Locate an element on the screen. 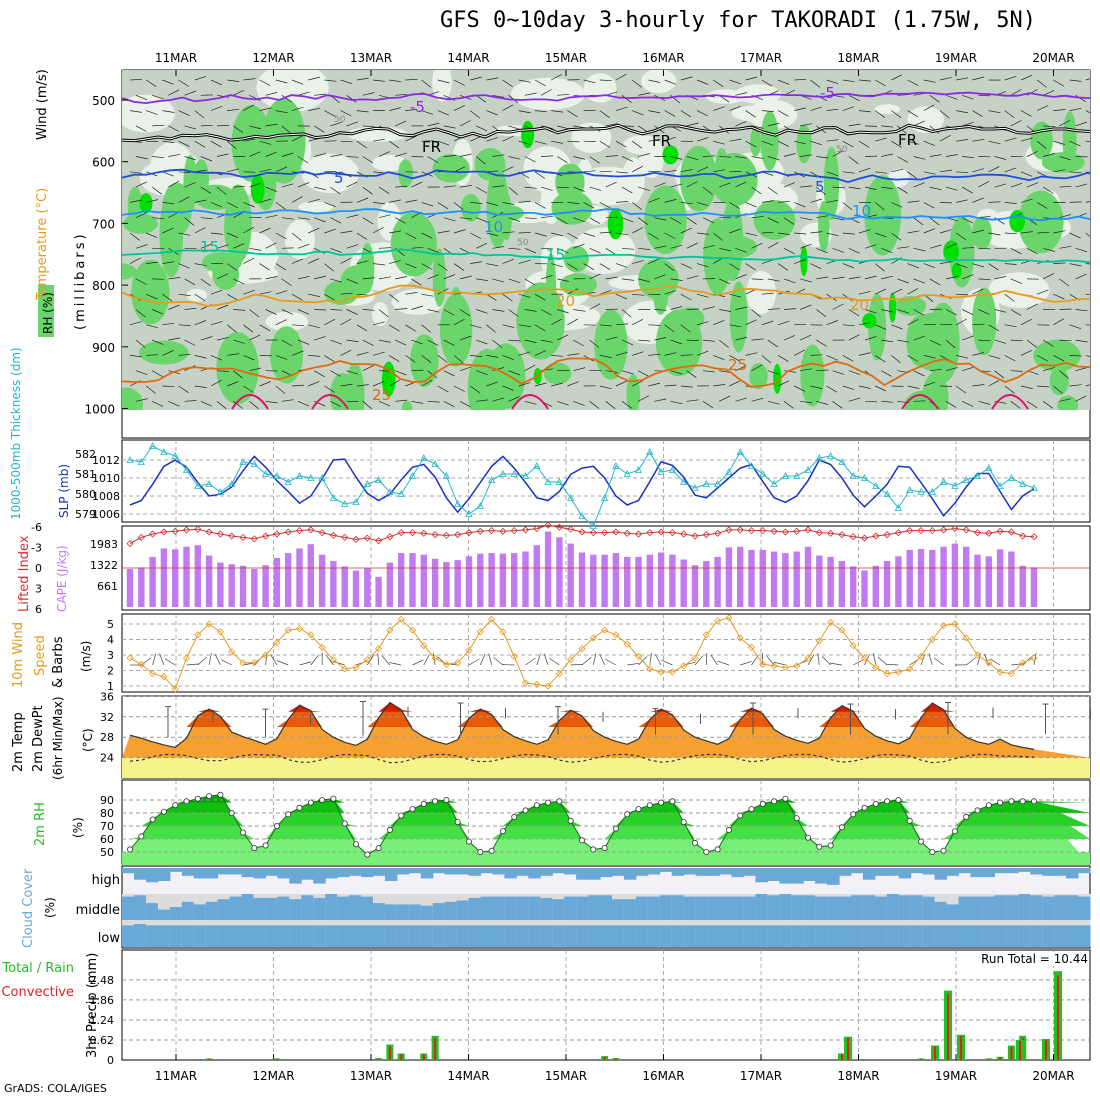 Image resolution: width=1100 pixels, height=1100 pixels. slp-tick: 1012 is located at coordinates (106, 460).